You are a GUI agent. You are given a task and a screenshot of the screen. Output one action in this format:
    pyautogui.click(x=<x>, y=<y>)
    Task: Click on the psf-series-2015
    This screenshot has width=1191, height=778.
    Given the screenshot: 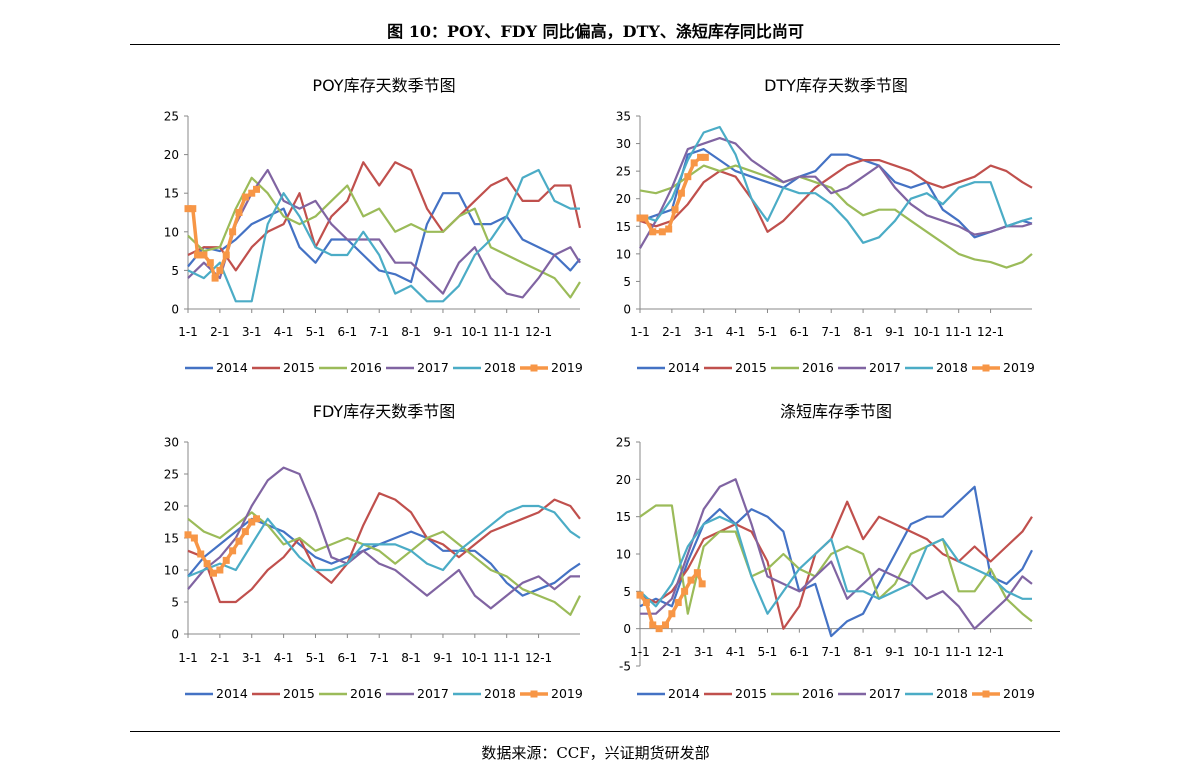 What is the action you would take?
    pyautogui.click(x=836, y=565)
    